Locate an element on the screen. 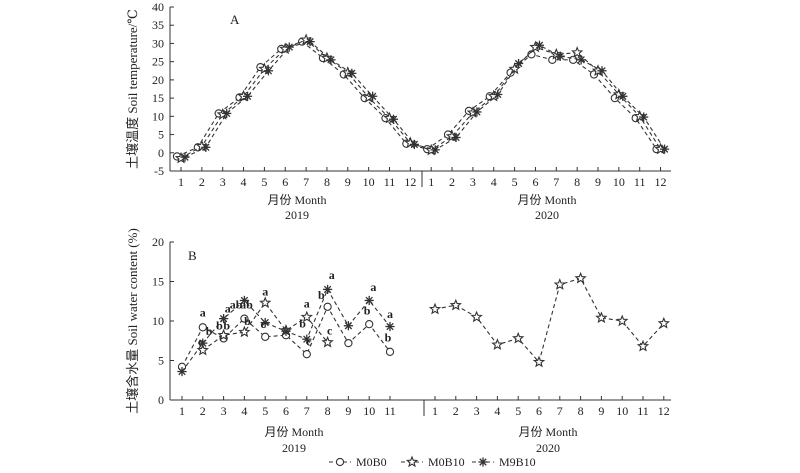  panel-a-xlabel: 月份 Month is located at coordinates (296, 200).